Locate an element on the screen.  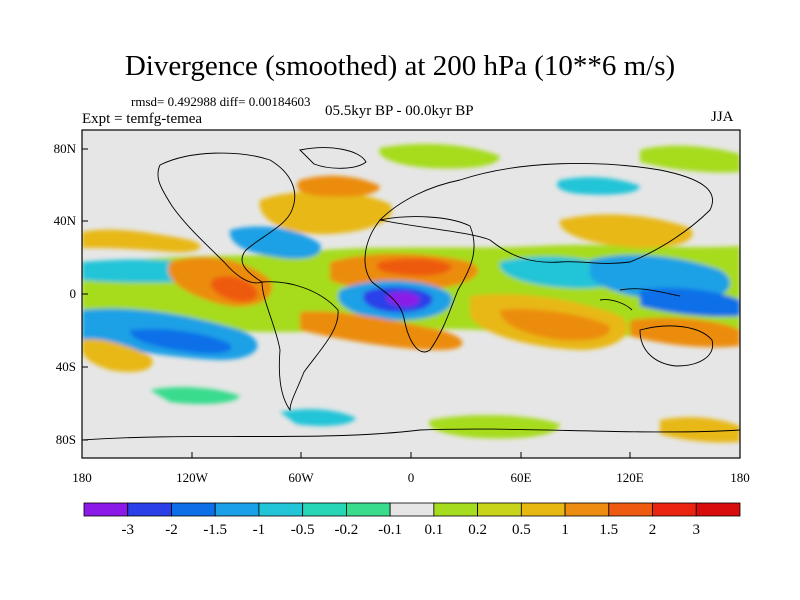
field-maritime-core is located at coordinates (690, 302).